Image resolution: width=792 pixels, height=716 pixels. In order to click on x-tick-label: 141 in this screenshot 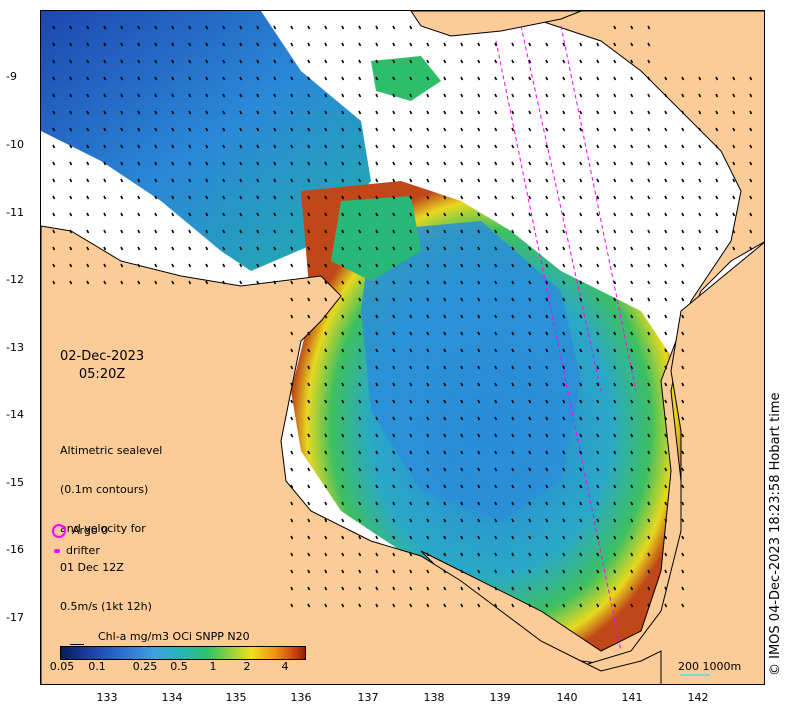, I will do `click(632, 697)`.